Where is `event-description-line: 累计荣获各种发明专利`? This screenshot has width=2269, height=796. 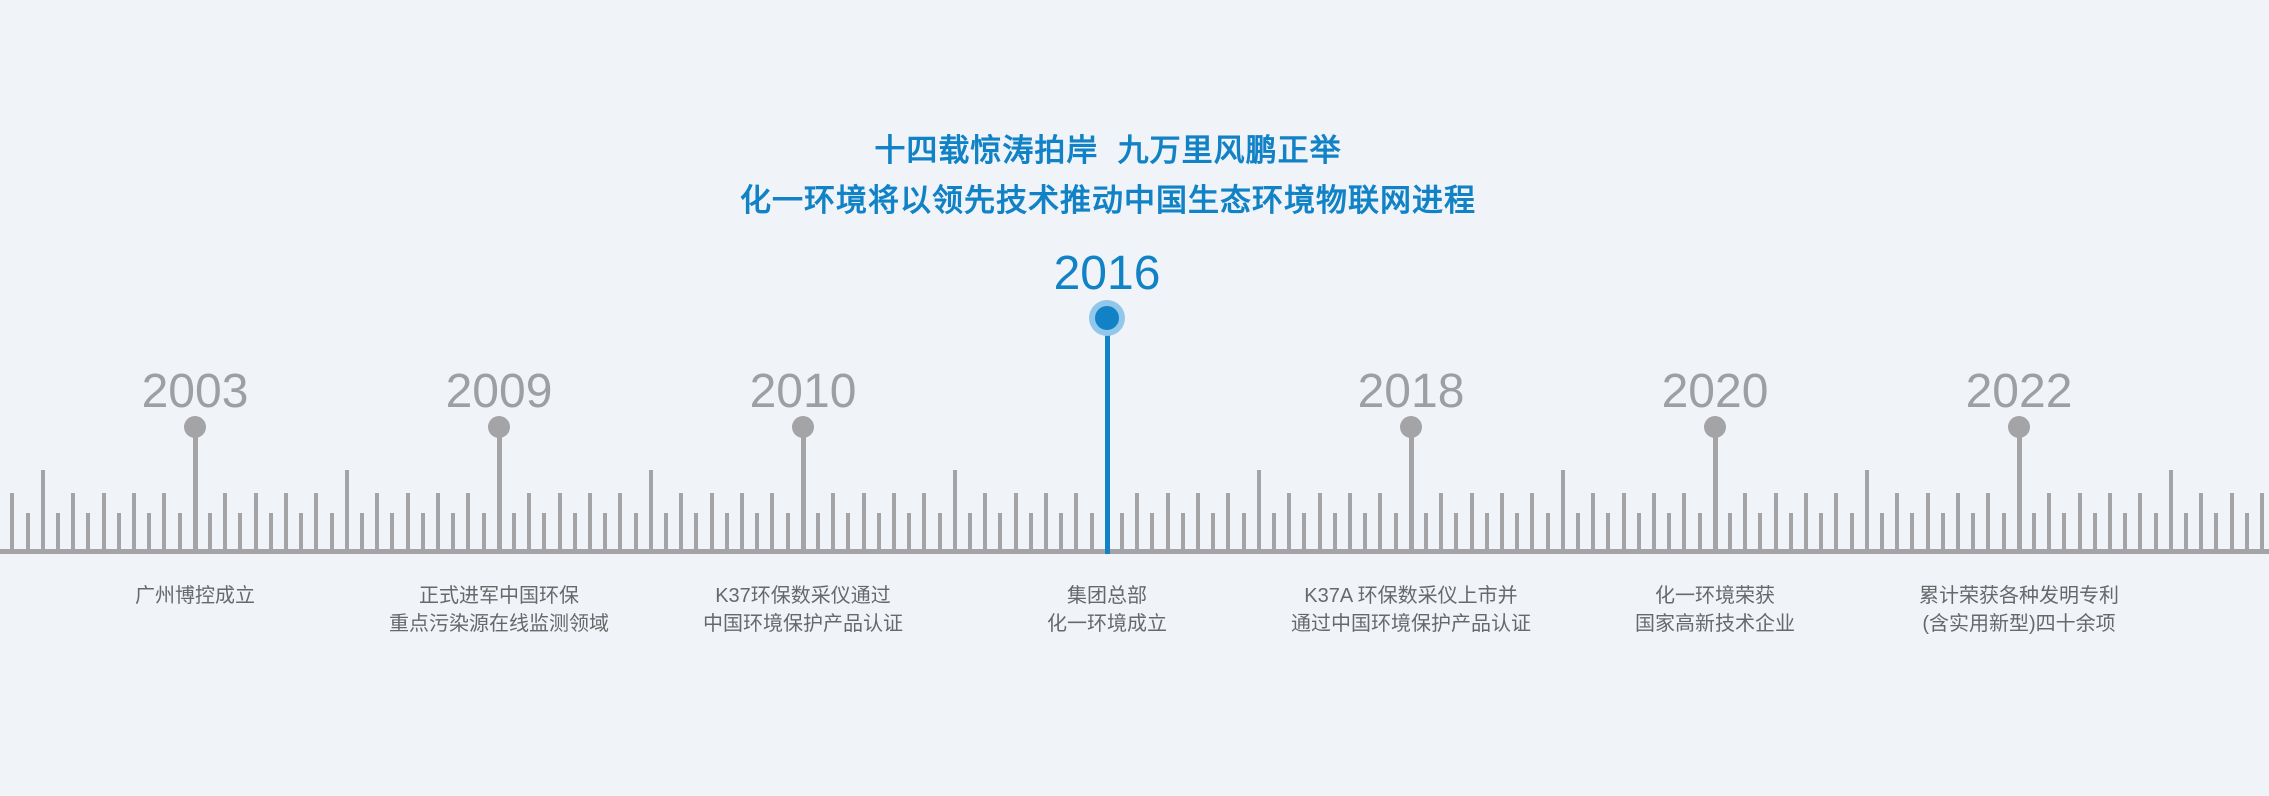 event-description-line: 累计荣获各种发明专利 is located at coordinates (2019, 596).